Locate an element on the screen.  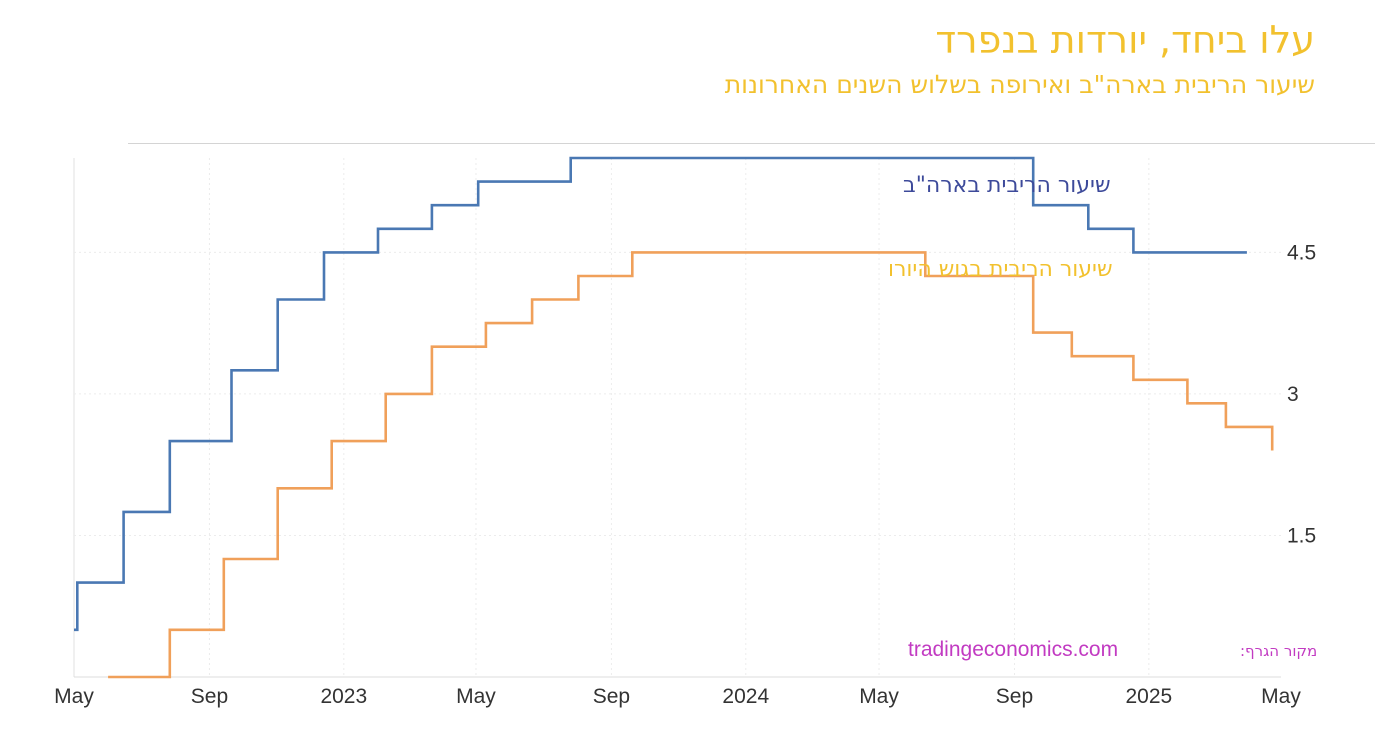
x-tick-label: 2023 is located at coordinates (343, 696).